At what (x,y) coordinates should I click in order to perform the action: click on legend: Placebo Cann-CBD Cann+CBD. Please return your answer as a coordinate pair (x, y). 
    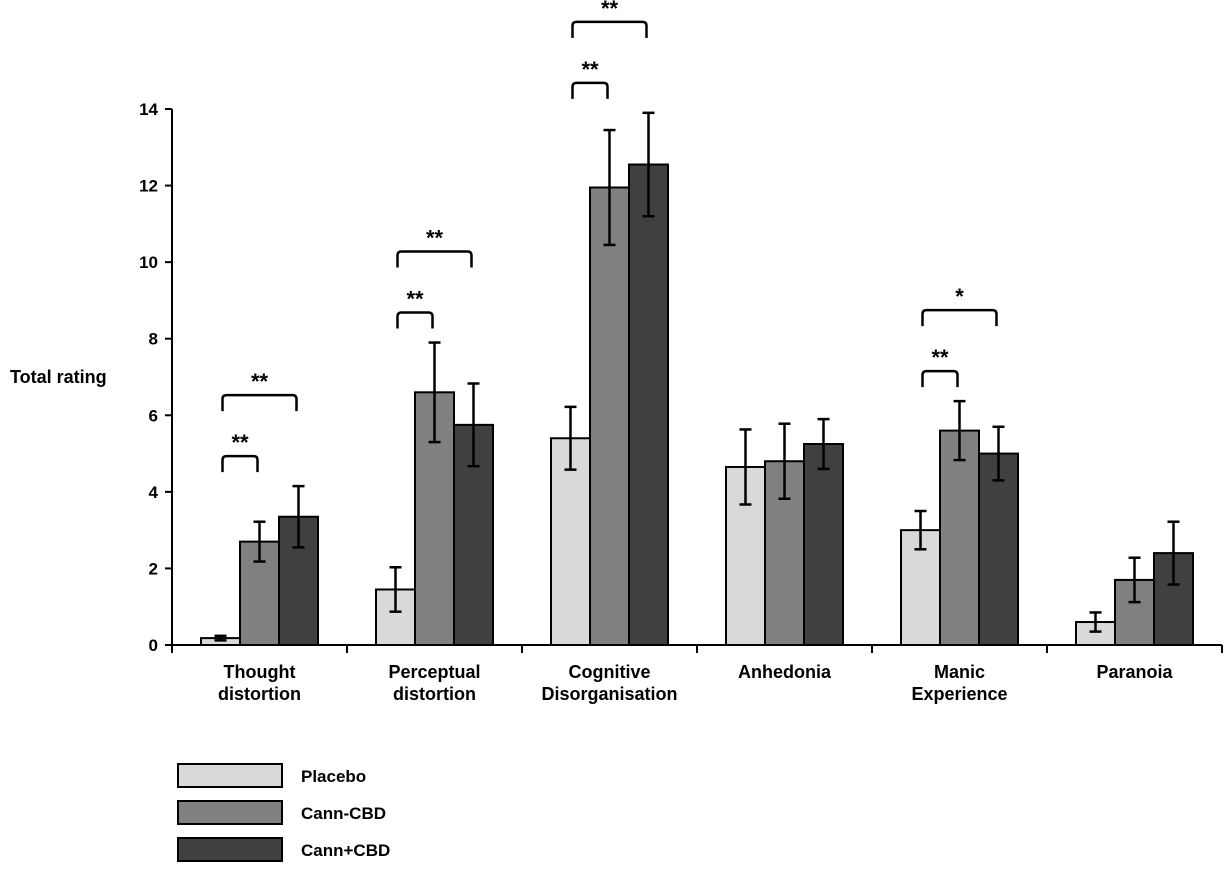
    Looking at the image, I should click on (283, 812).